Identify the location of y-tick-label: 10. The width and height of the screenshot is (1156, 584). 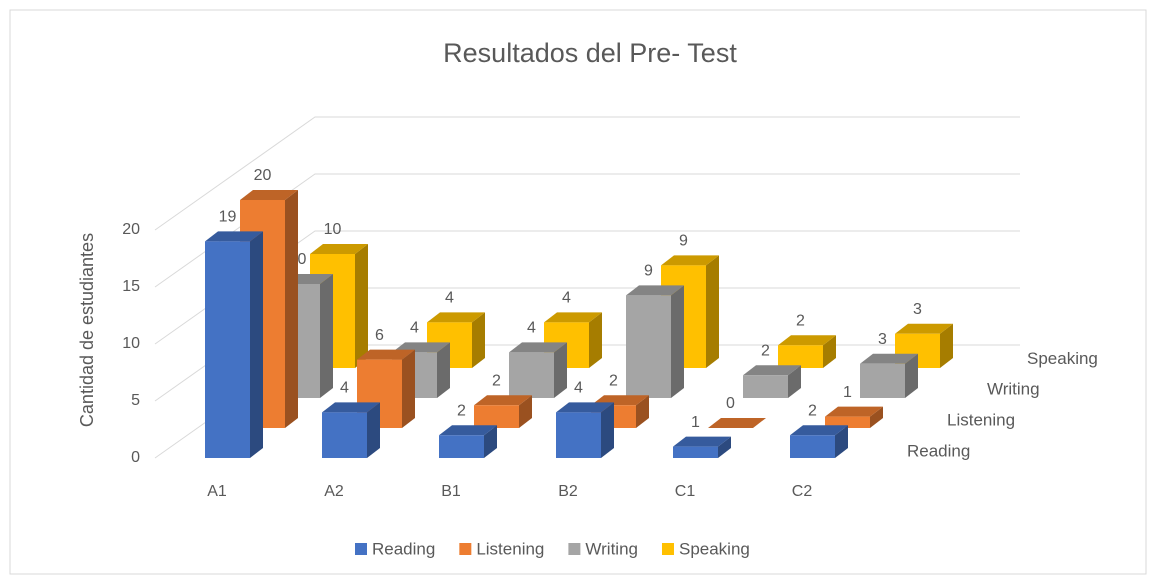
(131, 343).